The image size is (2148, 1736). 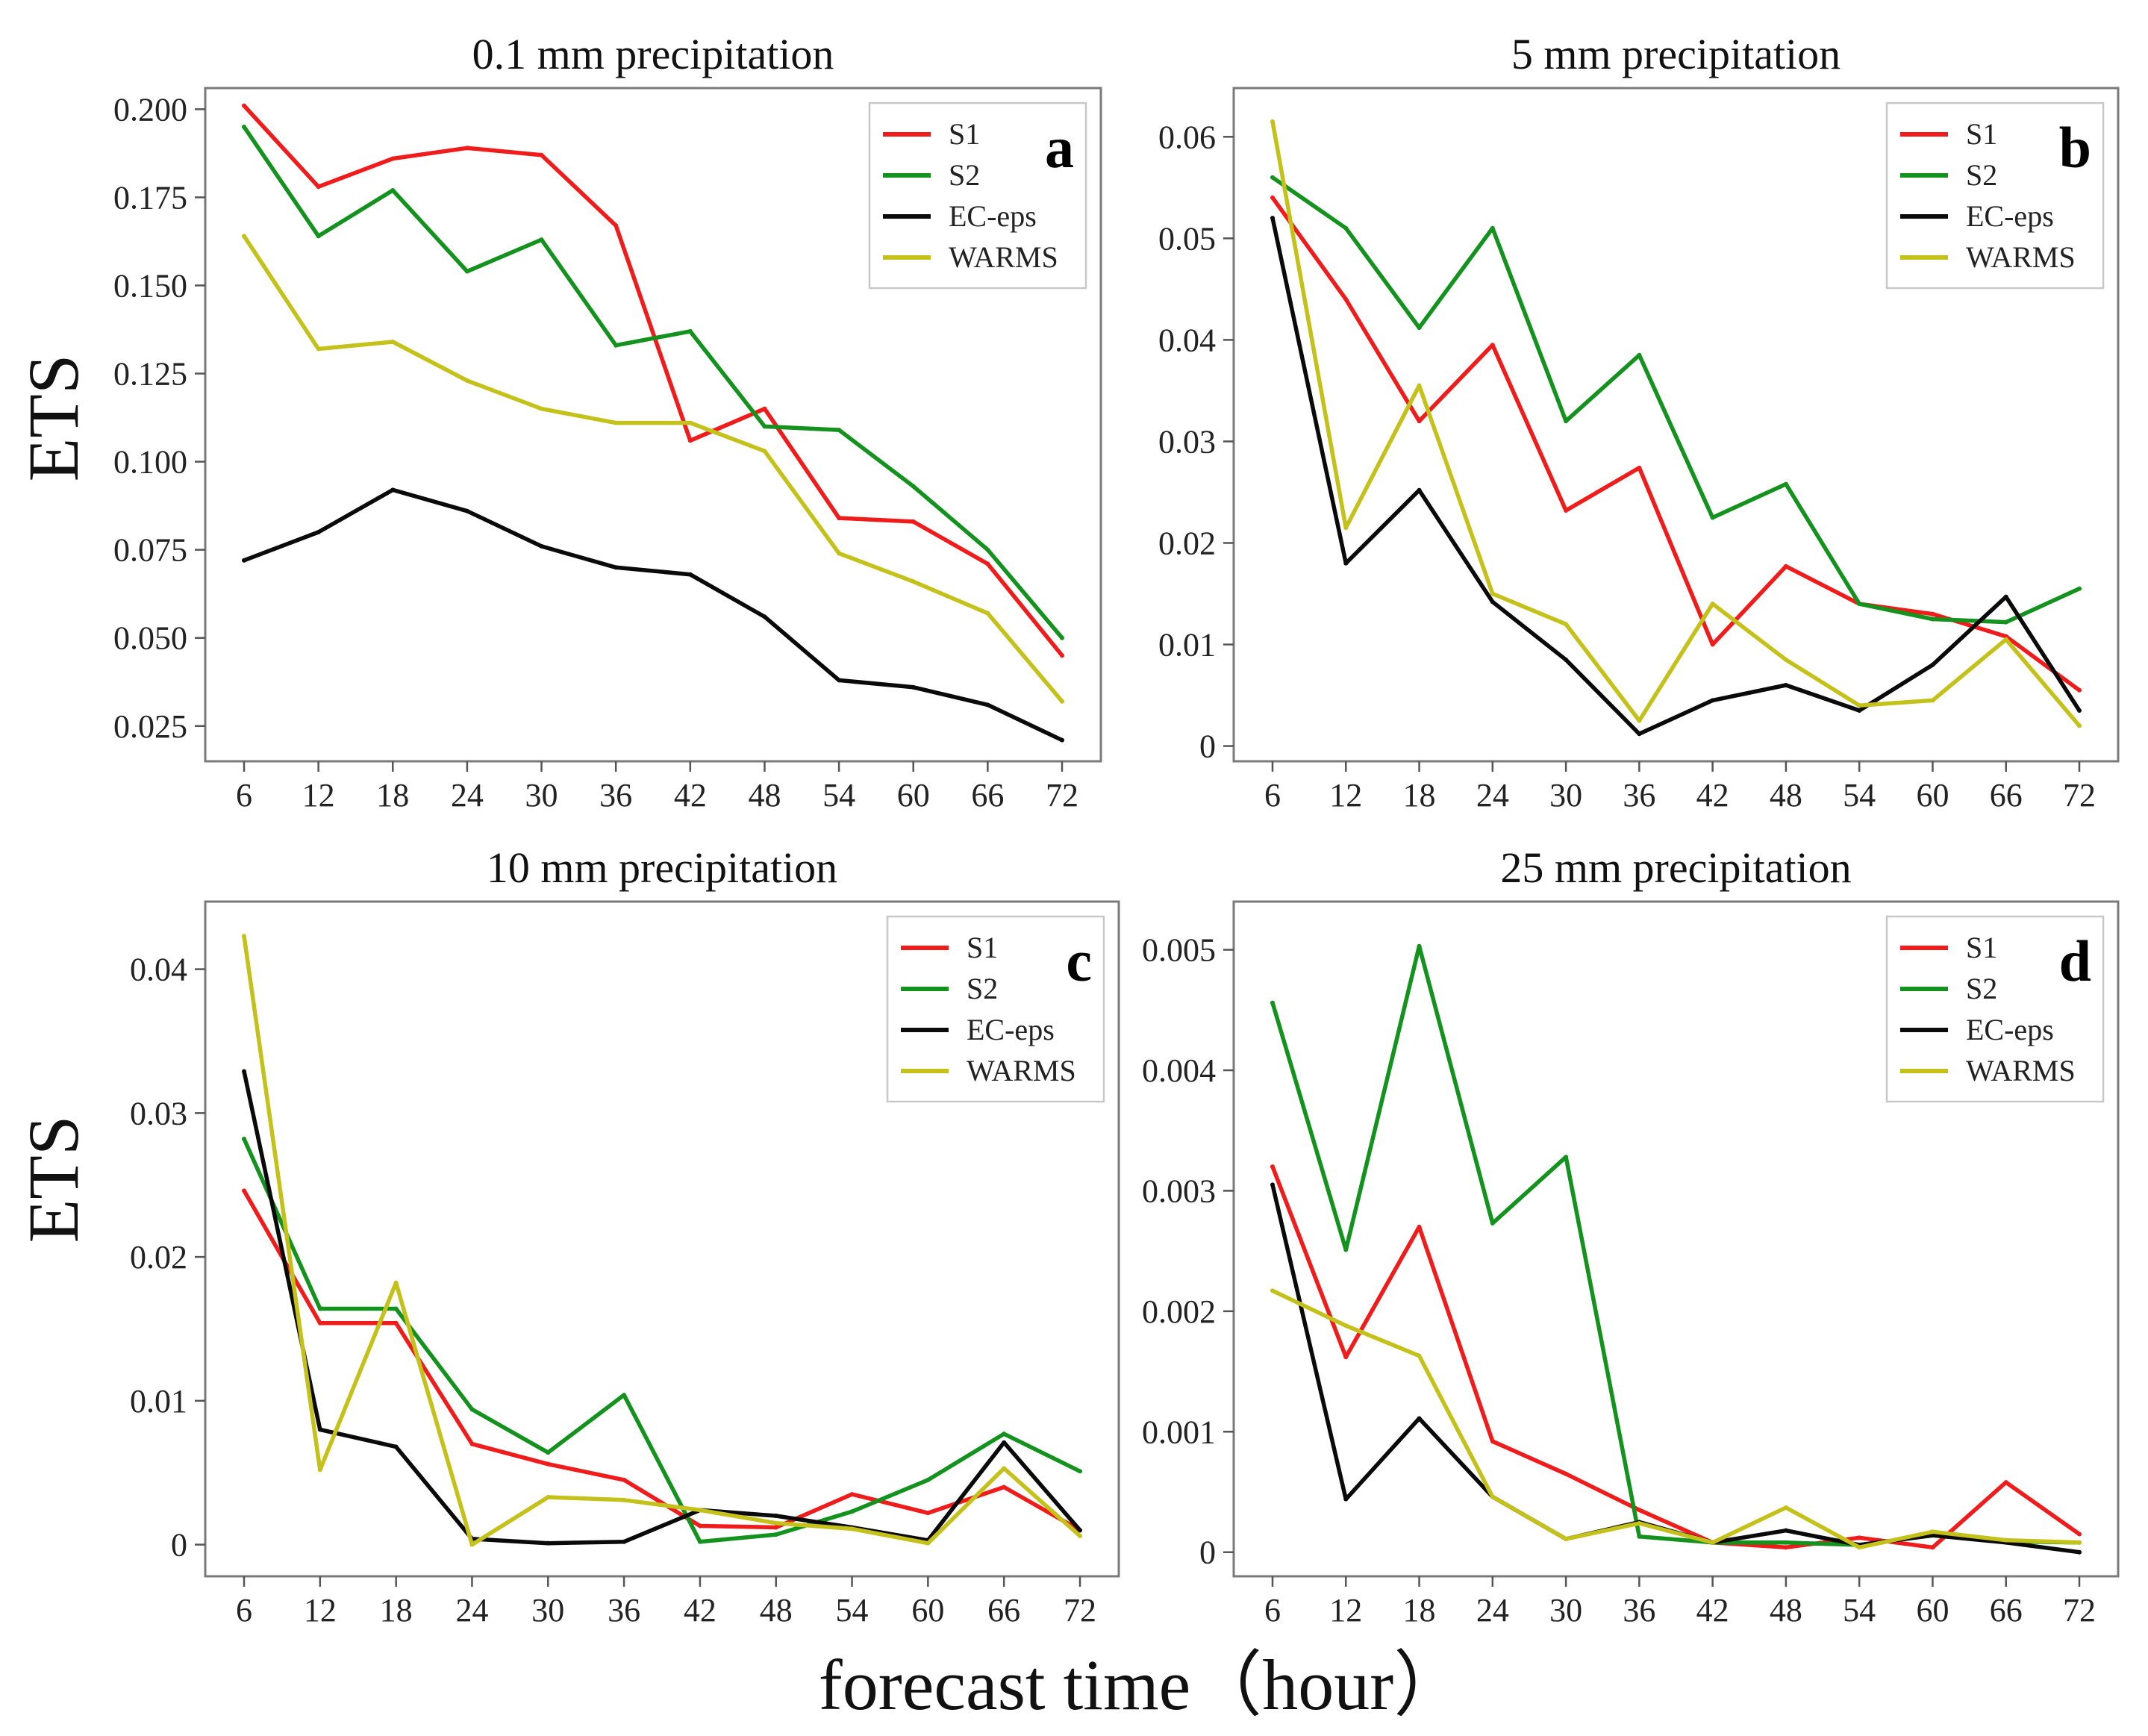 I want to click on y-tick-label-c: 0.03, so click(x=158, y=1113).